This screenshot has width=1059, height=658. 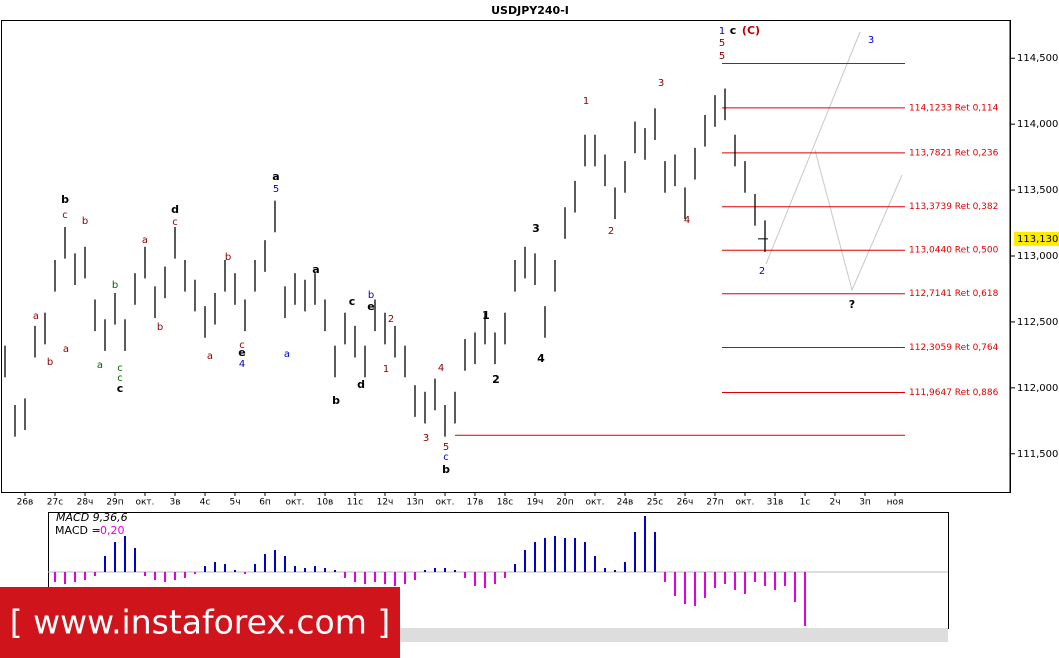 What do you see at coordinates (1037, 124) in the screenshot?
I see `y-tick-label: 114,000` at bounding box center [1037, 124].